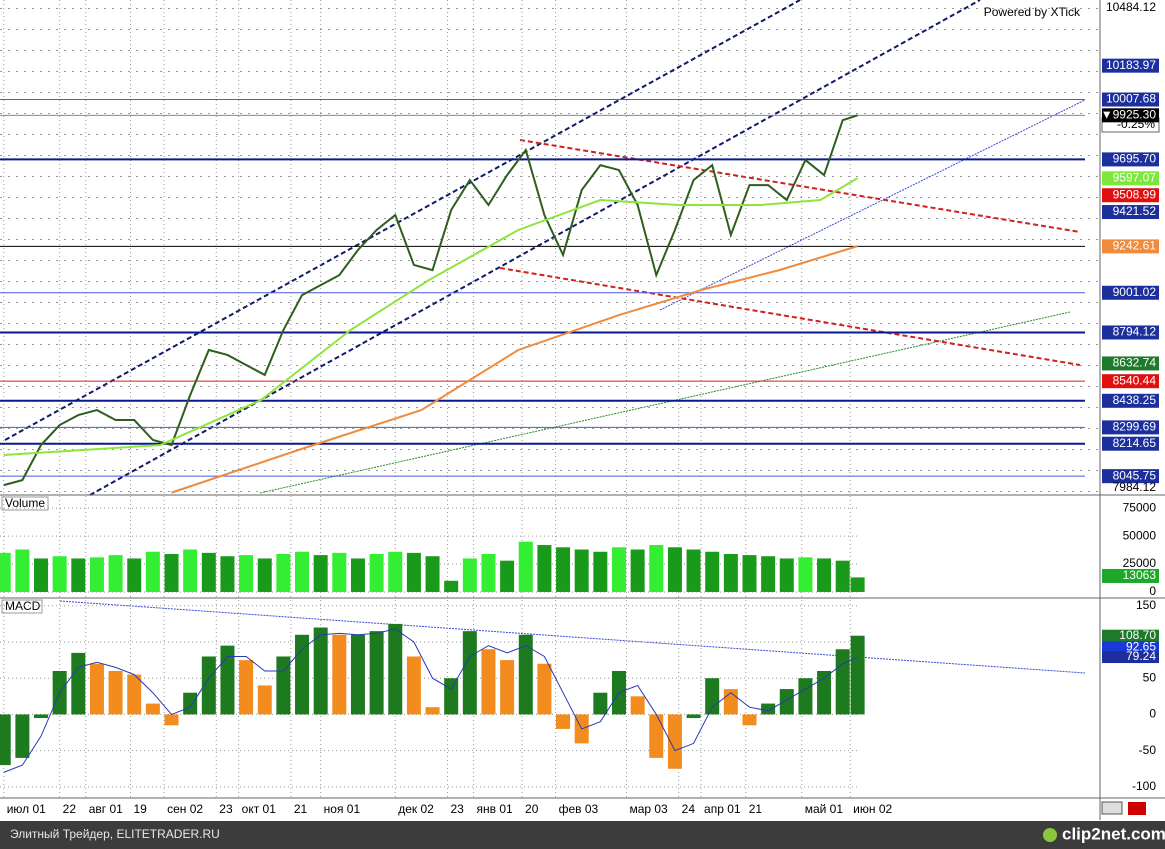 The image size is (1165, 849). I want to click on level-label: 8214.65, so click(1135, 443).